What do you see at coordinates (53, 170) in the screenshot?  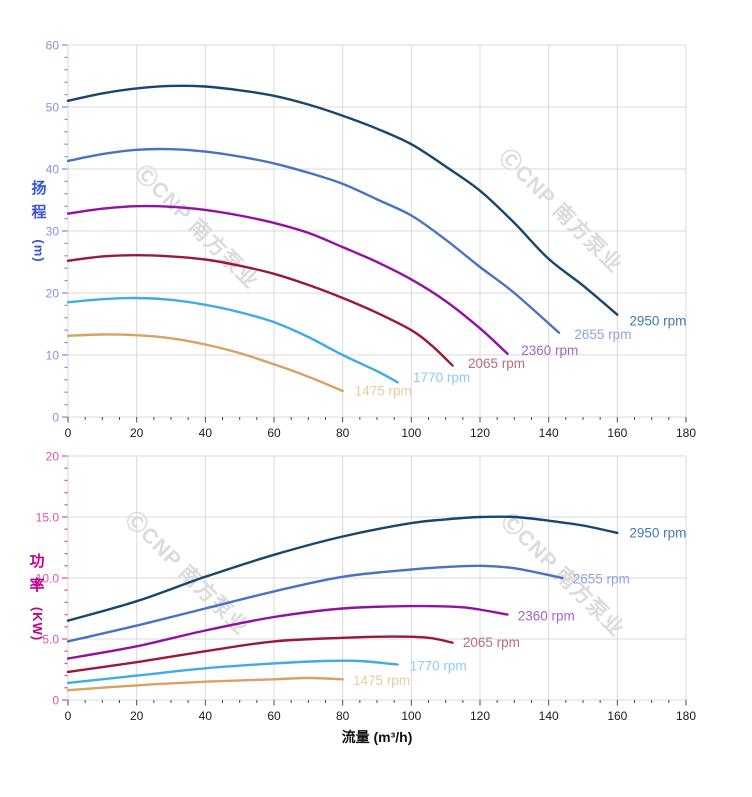 I see `y-tick-label: 40` at bounding box center [53, 170].